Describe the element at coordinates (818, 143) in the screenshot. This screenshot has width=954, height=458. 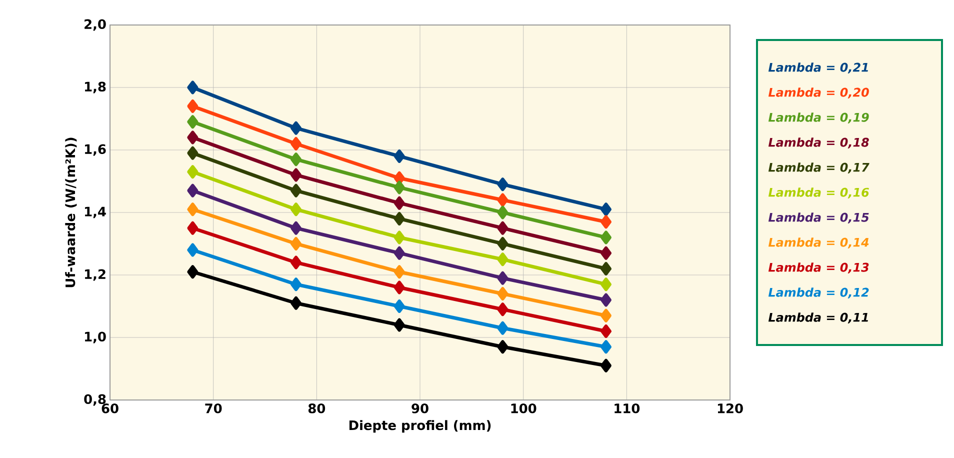
I see `text: Lambda = 0,18` at that location.